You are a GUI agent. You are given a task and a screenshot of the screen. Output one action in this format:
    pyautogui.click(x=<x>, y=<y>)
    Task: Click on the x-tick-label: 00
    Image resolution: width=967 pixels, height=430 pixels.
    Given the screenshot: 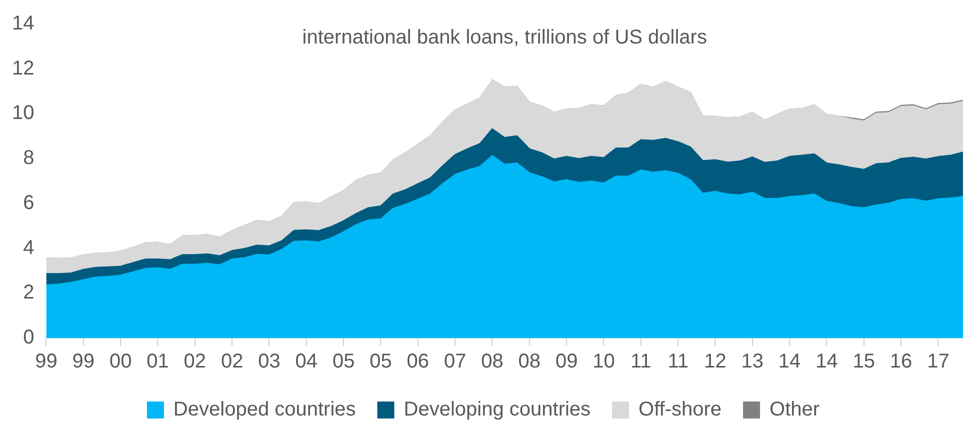 What is the action you would take?
    pyautogui.click(x=120, y=361)
    